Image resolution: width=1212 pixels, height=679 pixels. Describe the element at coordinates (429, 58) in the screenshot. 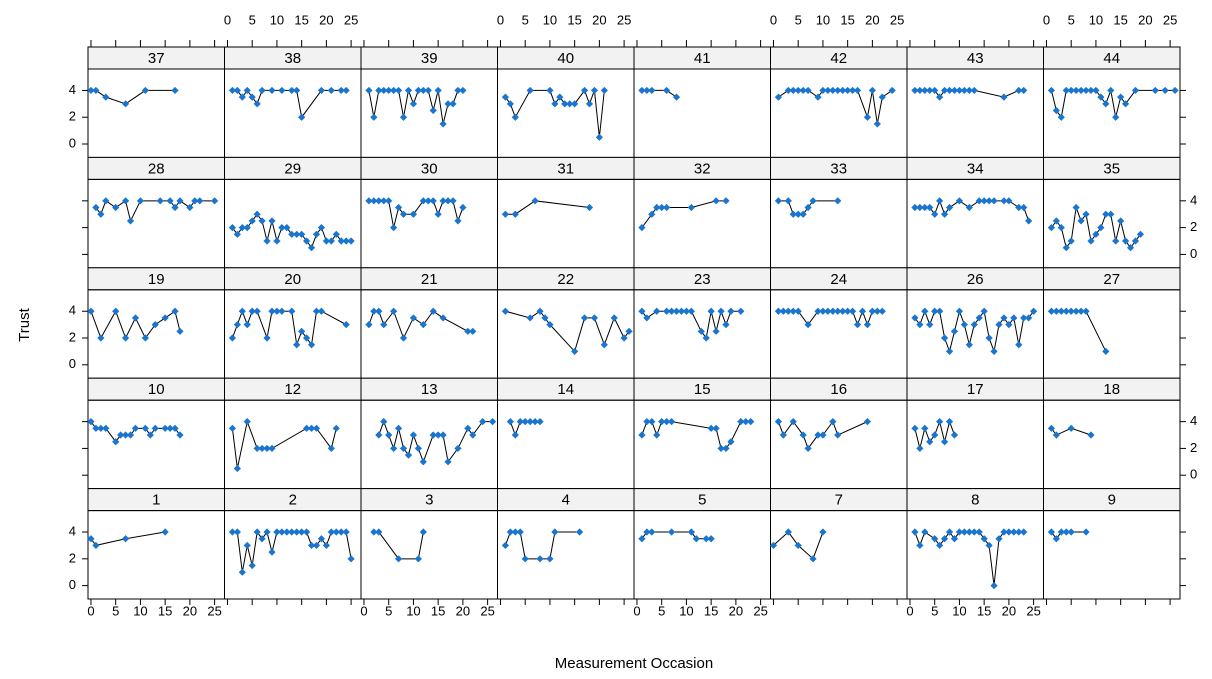

I see `strip-label: 39` at that location.